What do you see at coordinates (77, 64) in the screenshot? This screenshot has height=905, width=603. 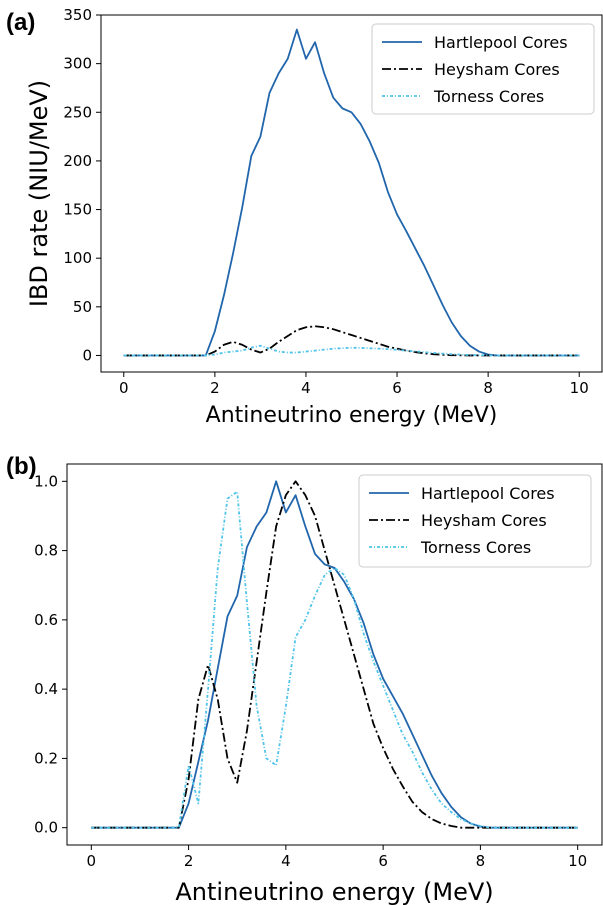 I see `y-tick-label: 300` at bounding box center [77, 64].